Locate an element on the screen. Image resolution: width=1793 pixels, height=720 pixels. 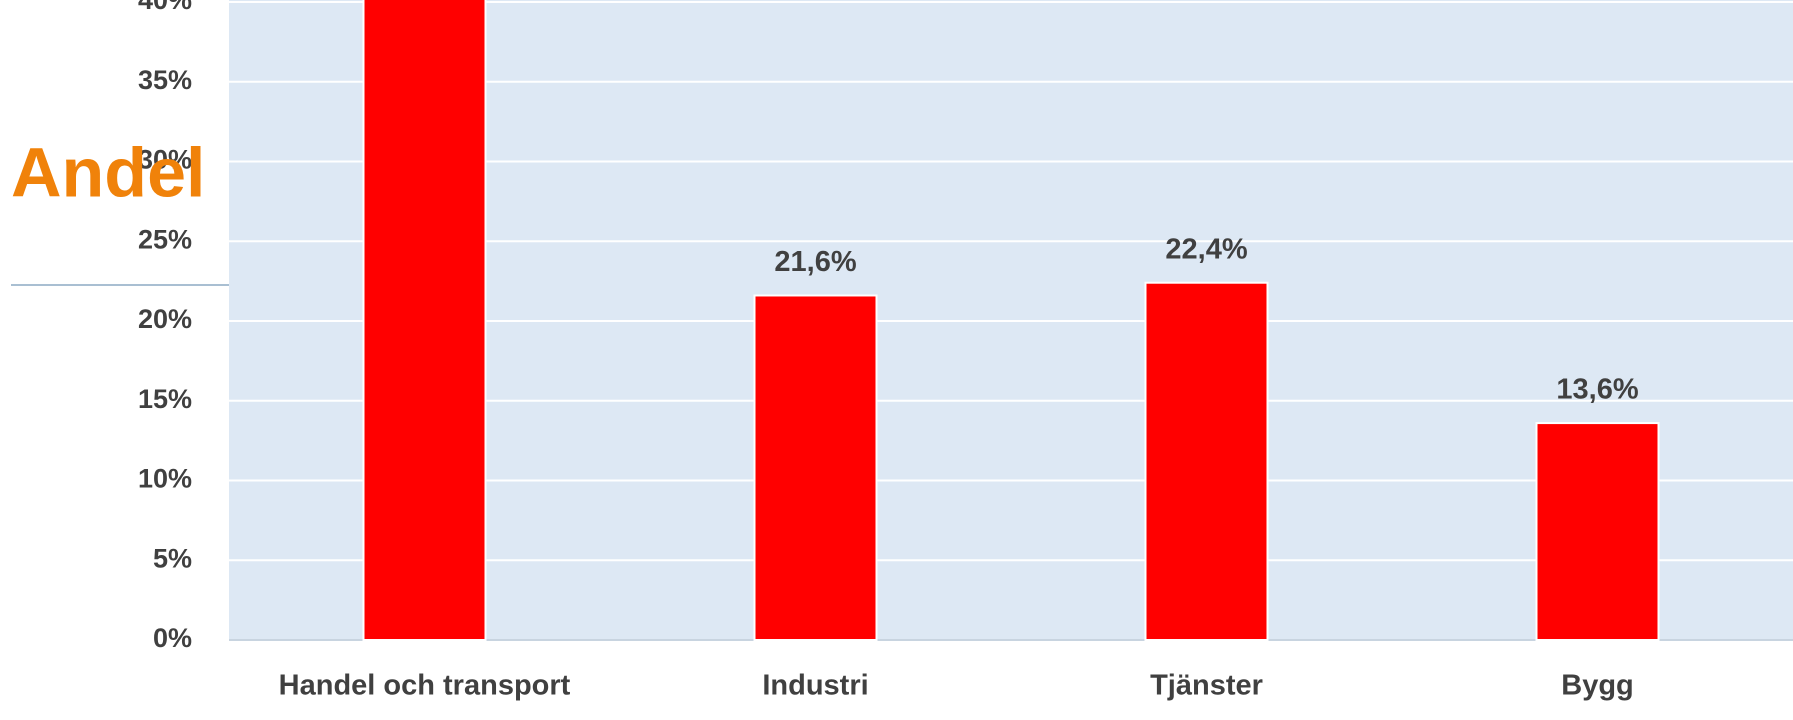
value-label: 13,6% is located at coordinates (1597, 390).